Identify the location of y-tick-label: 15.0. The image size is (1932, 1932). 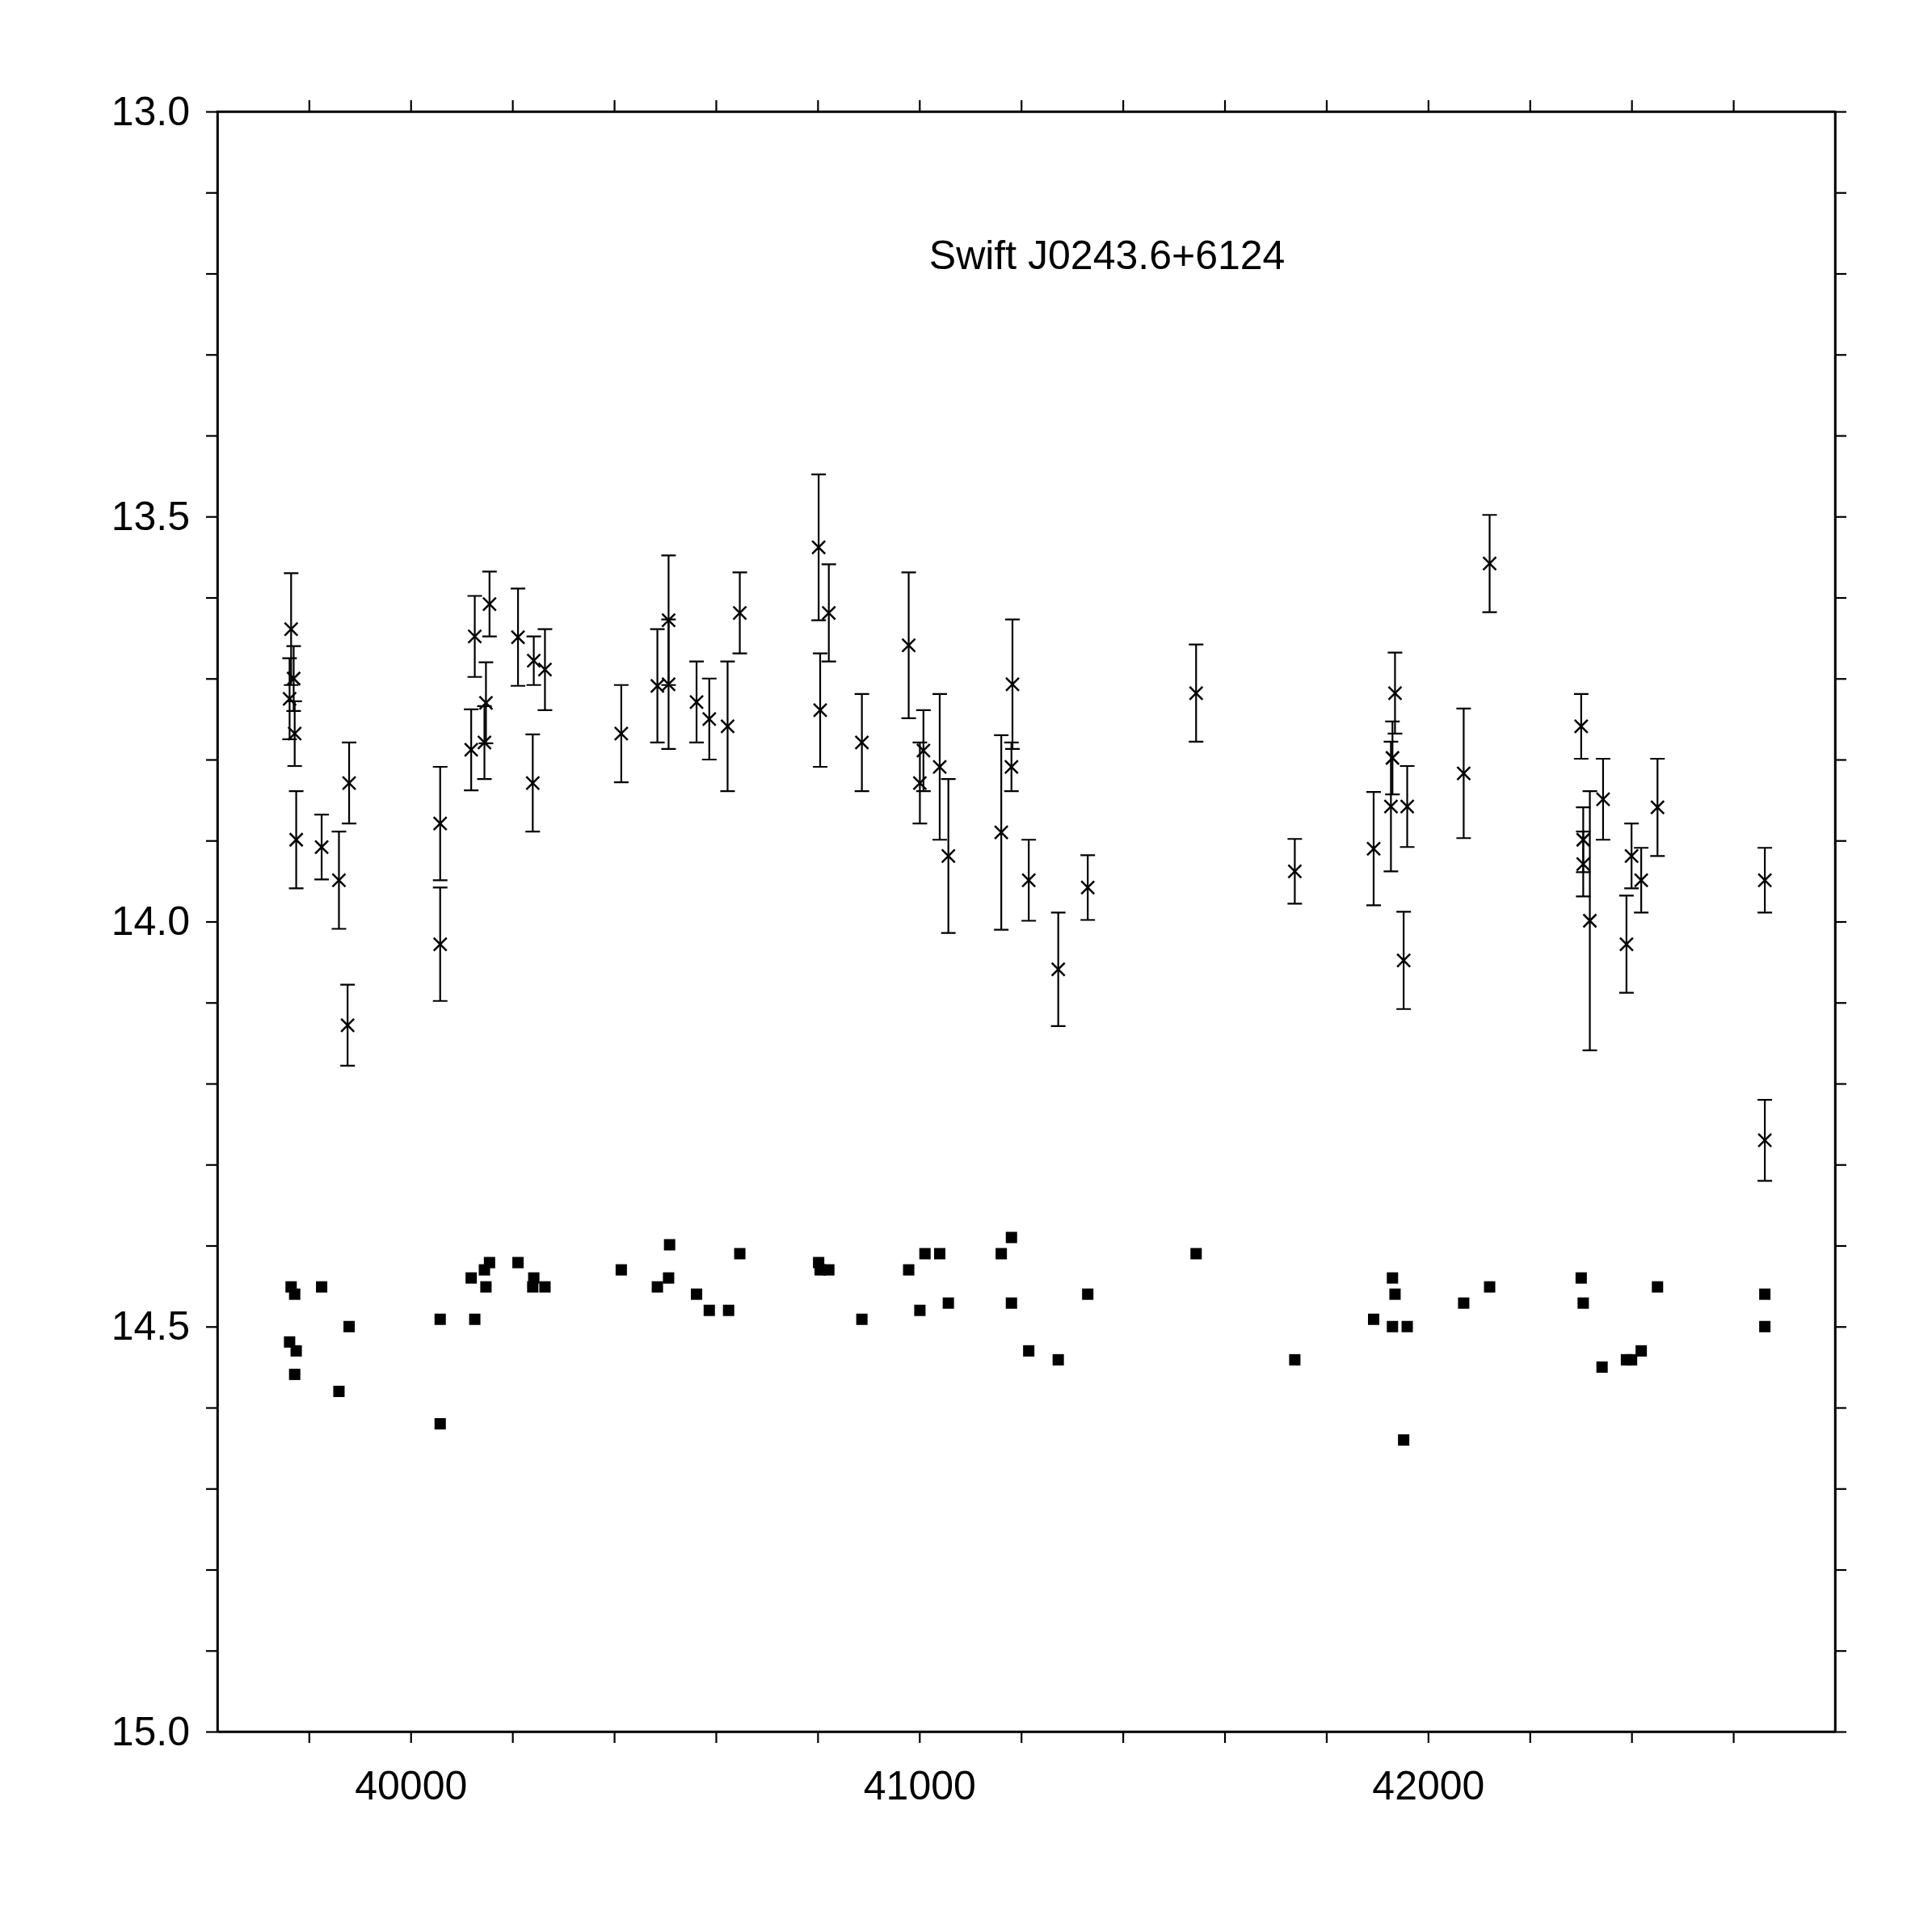
(150, 1731).